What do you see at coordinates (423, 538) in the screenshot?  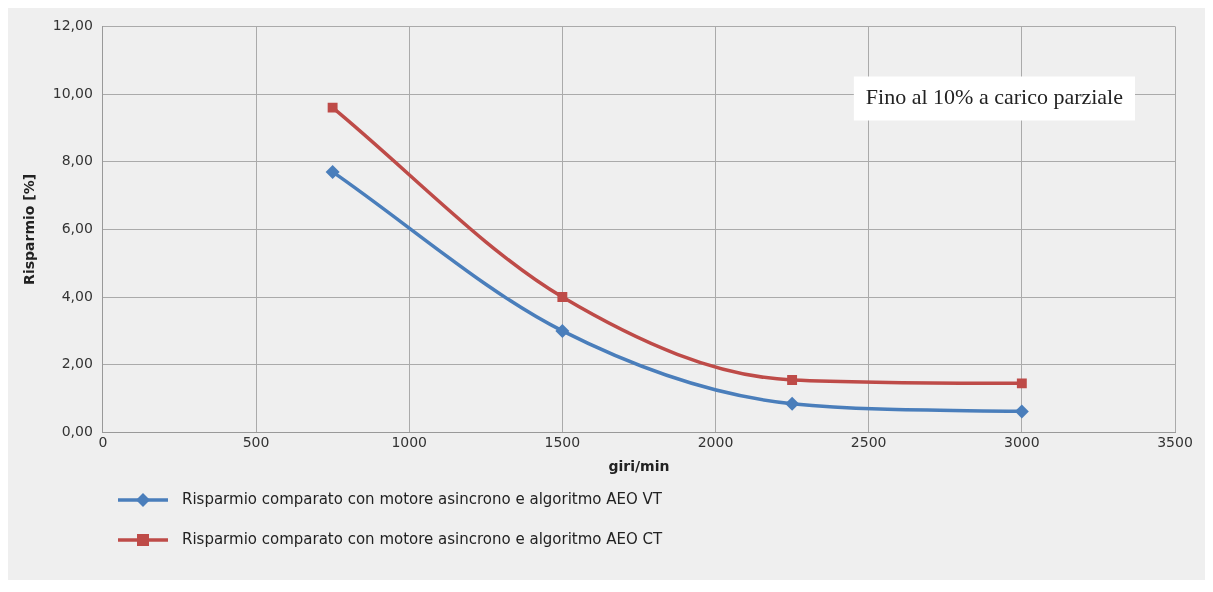 I see `legend-label: Risparmio comparato con motore asincrono e algoritmo AEO CT` at bounding box center [423, 538].